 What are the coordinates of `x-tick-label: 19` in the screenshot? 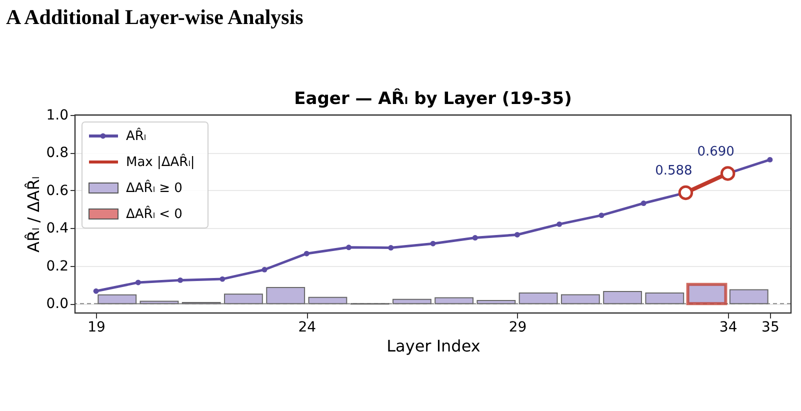 It's located at (97, 328).